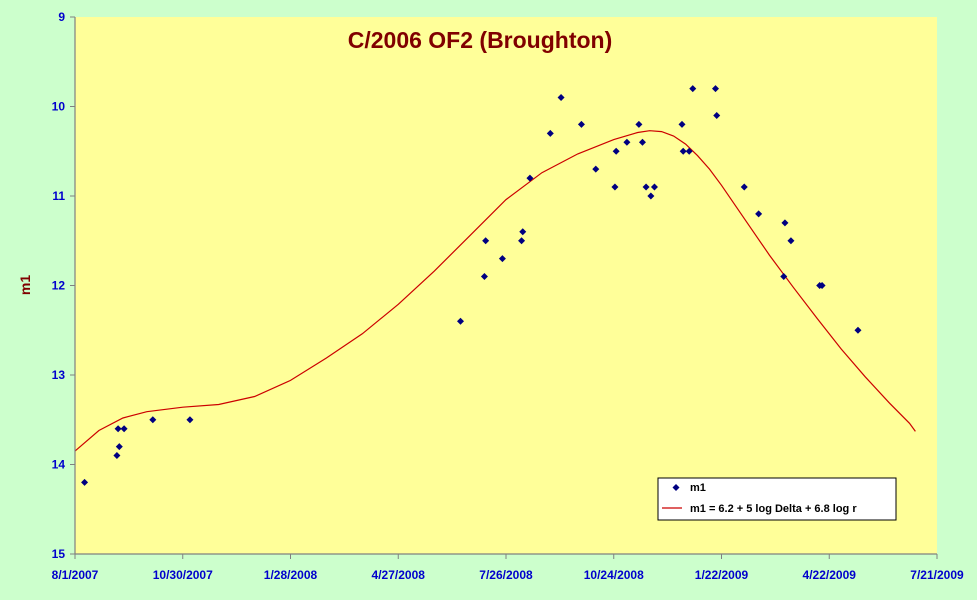 Image resolution: width=977 pixels, height=600 pixels. What do you see at coordinates (59, 554) in the screenshot?
I see `y-tick-label: 15` at bounding box center [59, 554].